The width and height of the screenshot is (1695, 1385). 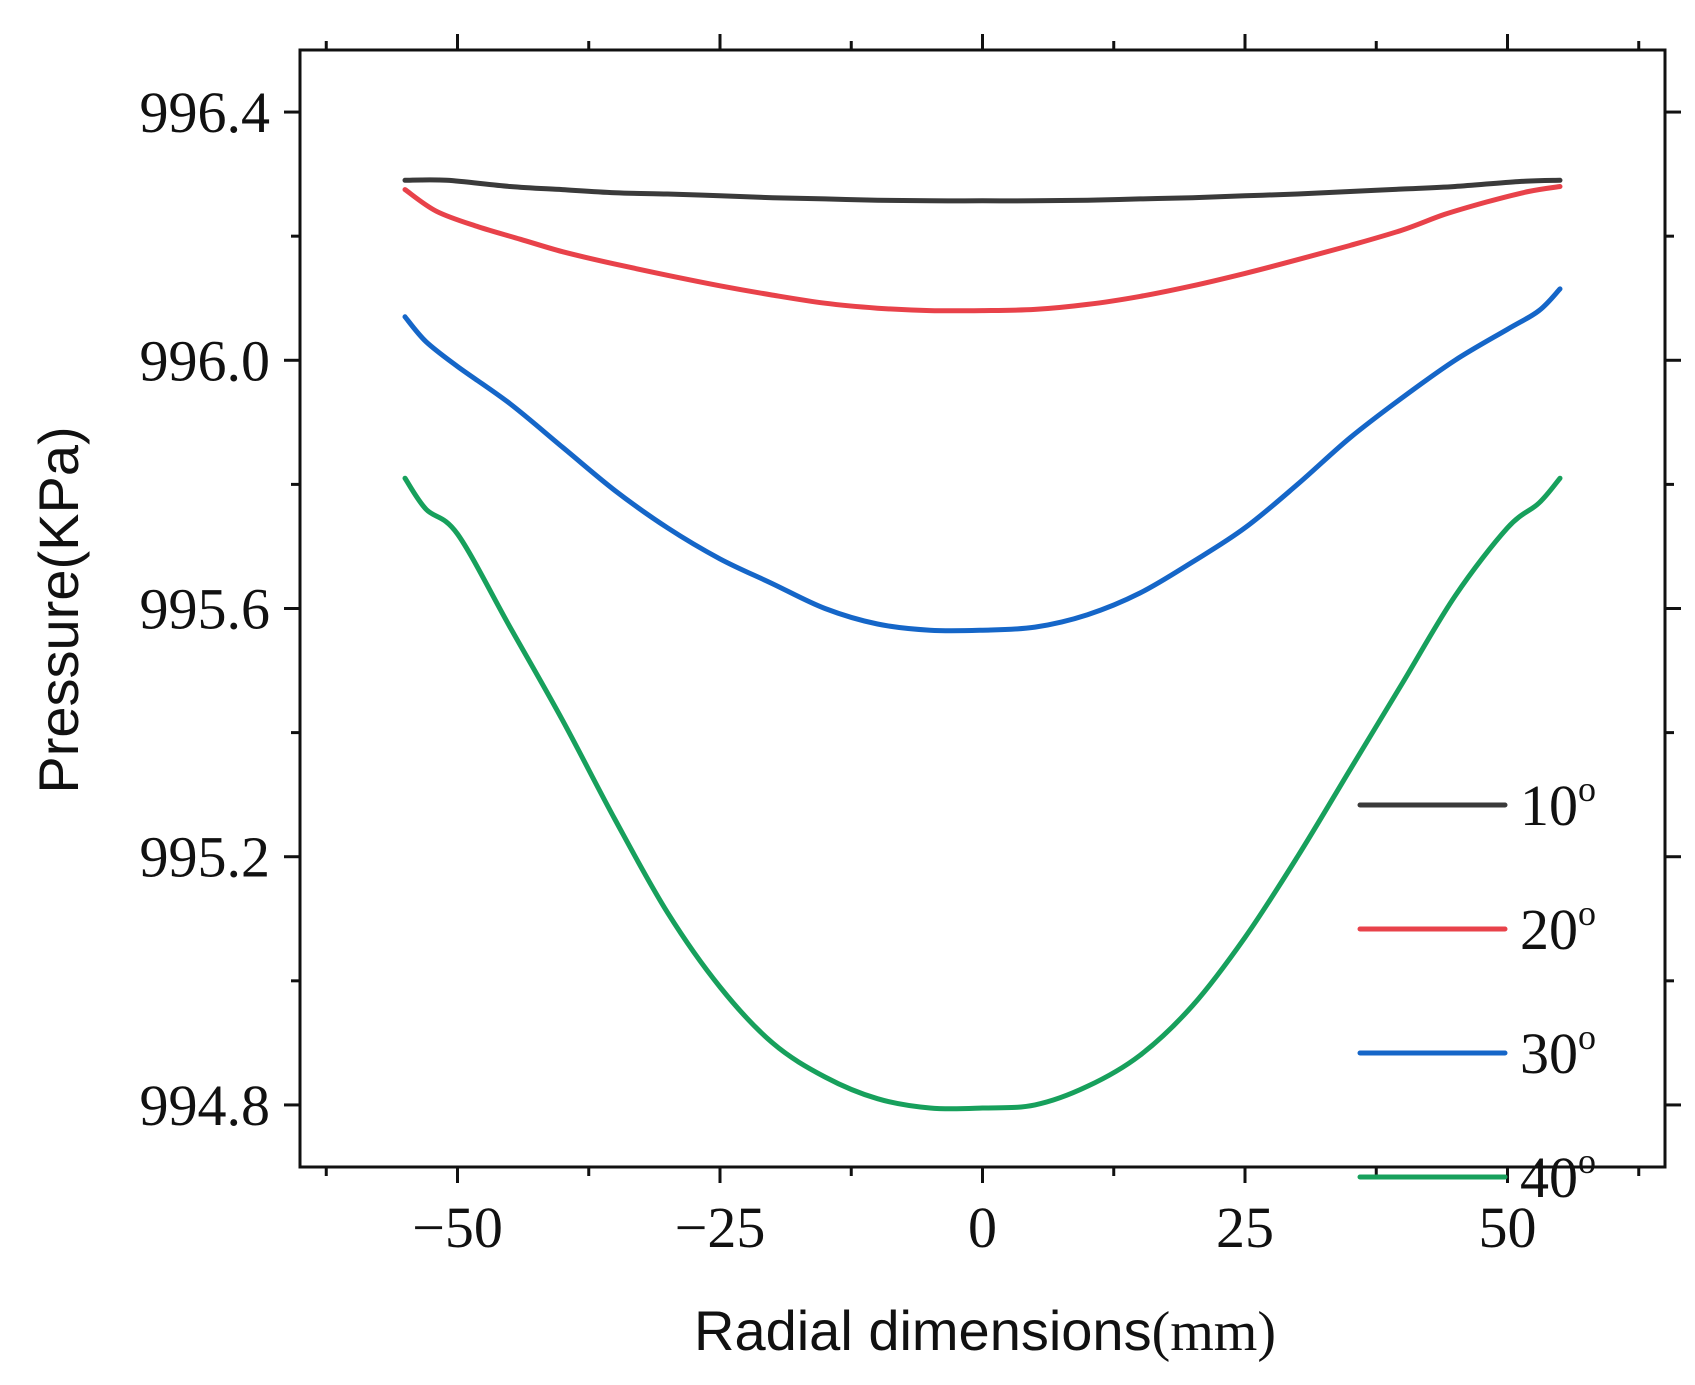 I want to click on y-tick-label: 996.4, so click(x=205, y=112).